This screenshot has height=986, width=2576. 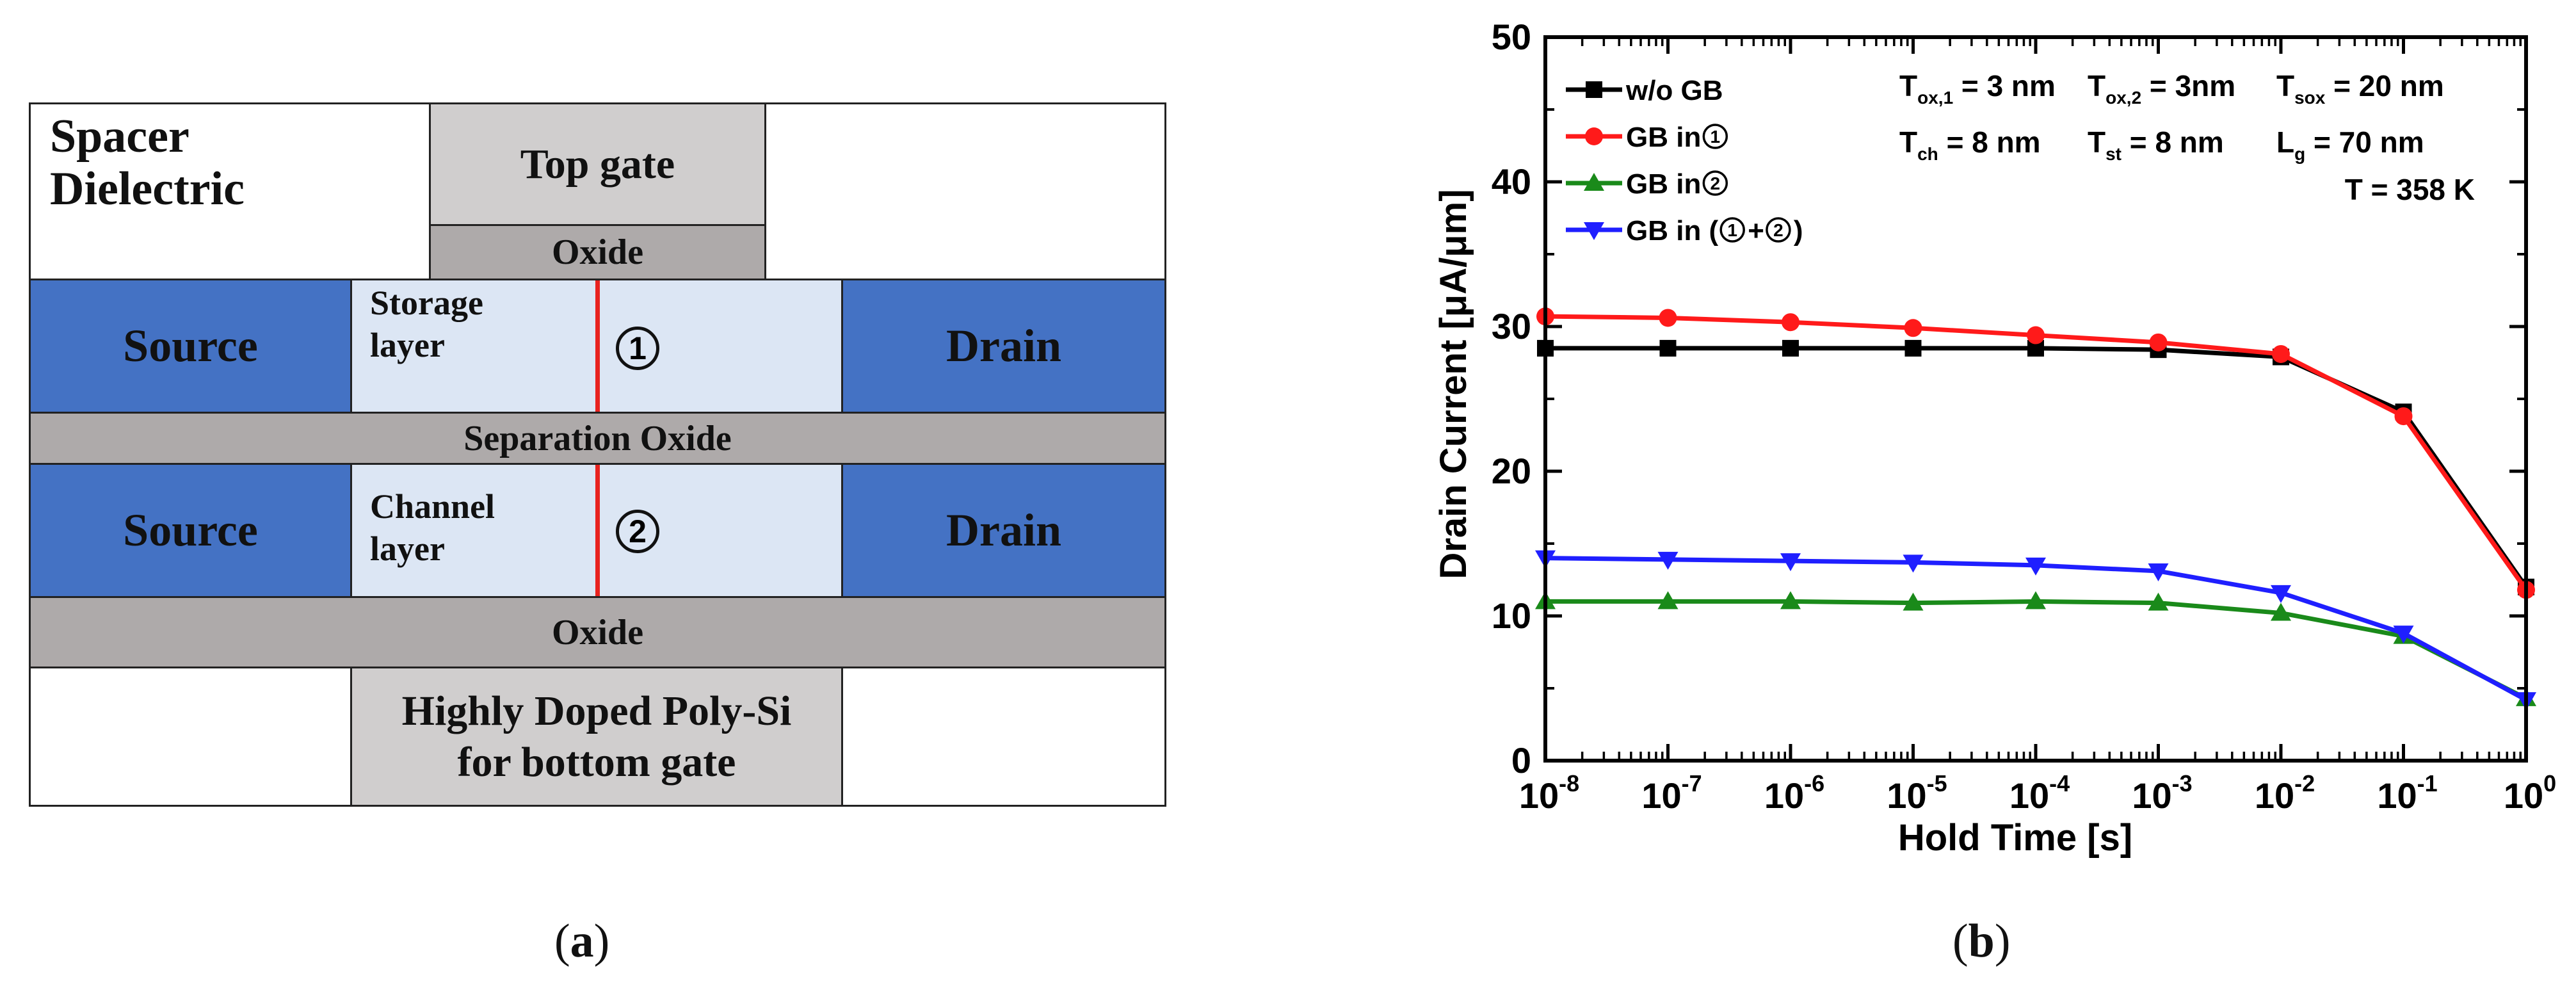 What do you see at coordinates (1977, 89) in the screenshot?
I see `annotation-tox1: Tox,1 = 3 nm` at bounding box center [1977, 89].